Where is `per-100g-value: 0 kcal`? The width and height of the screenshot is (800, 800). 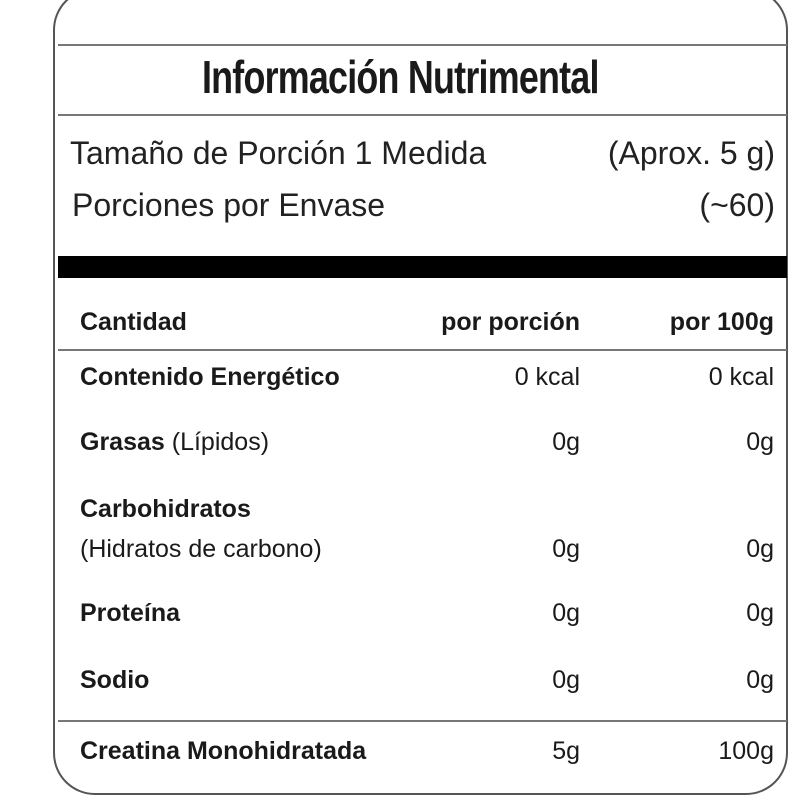 per-100g-value: 0 kcal is located at coordinates (741, 377).